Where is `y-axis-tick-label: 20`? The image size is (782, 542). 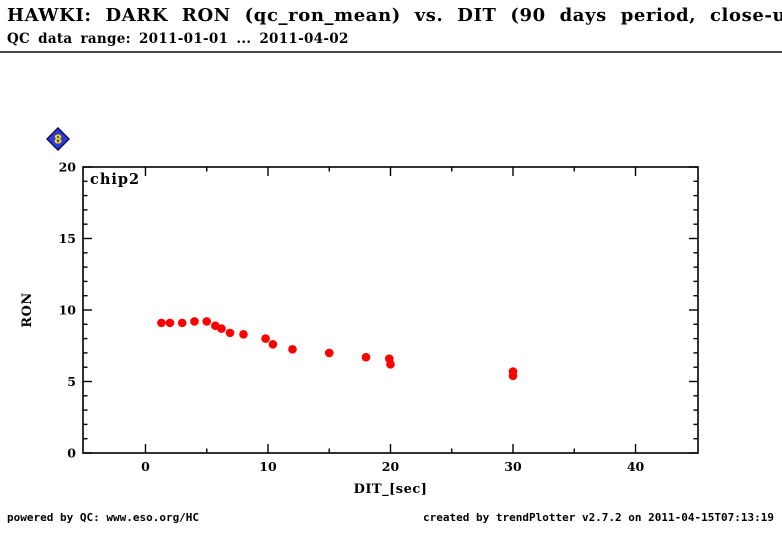 y-axis-tick-label: 20 is located at coordinates (68, 167).